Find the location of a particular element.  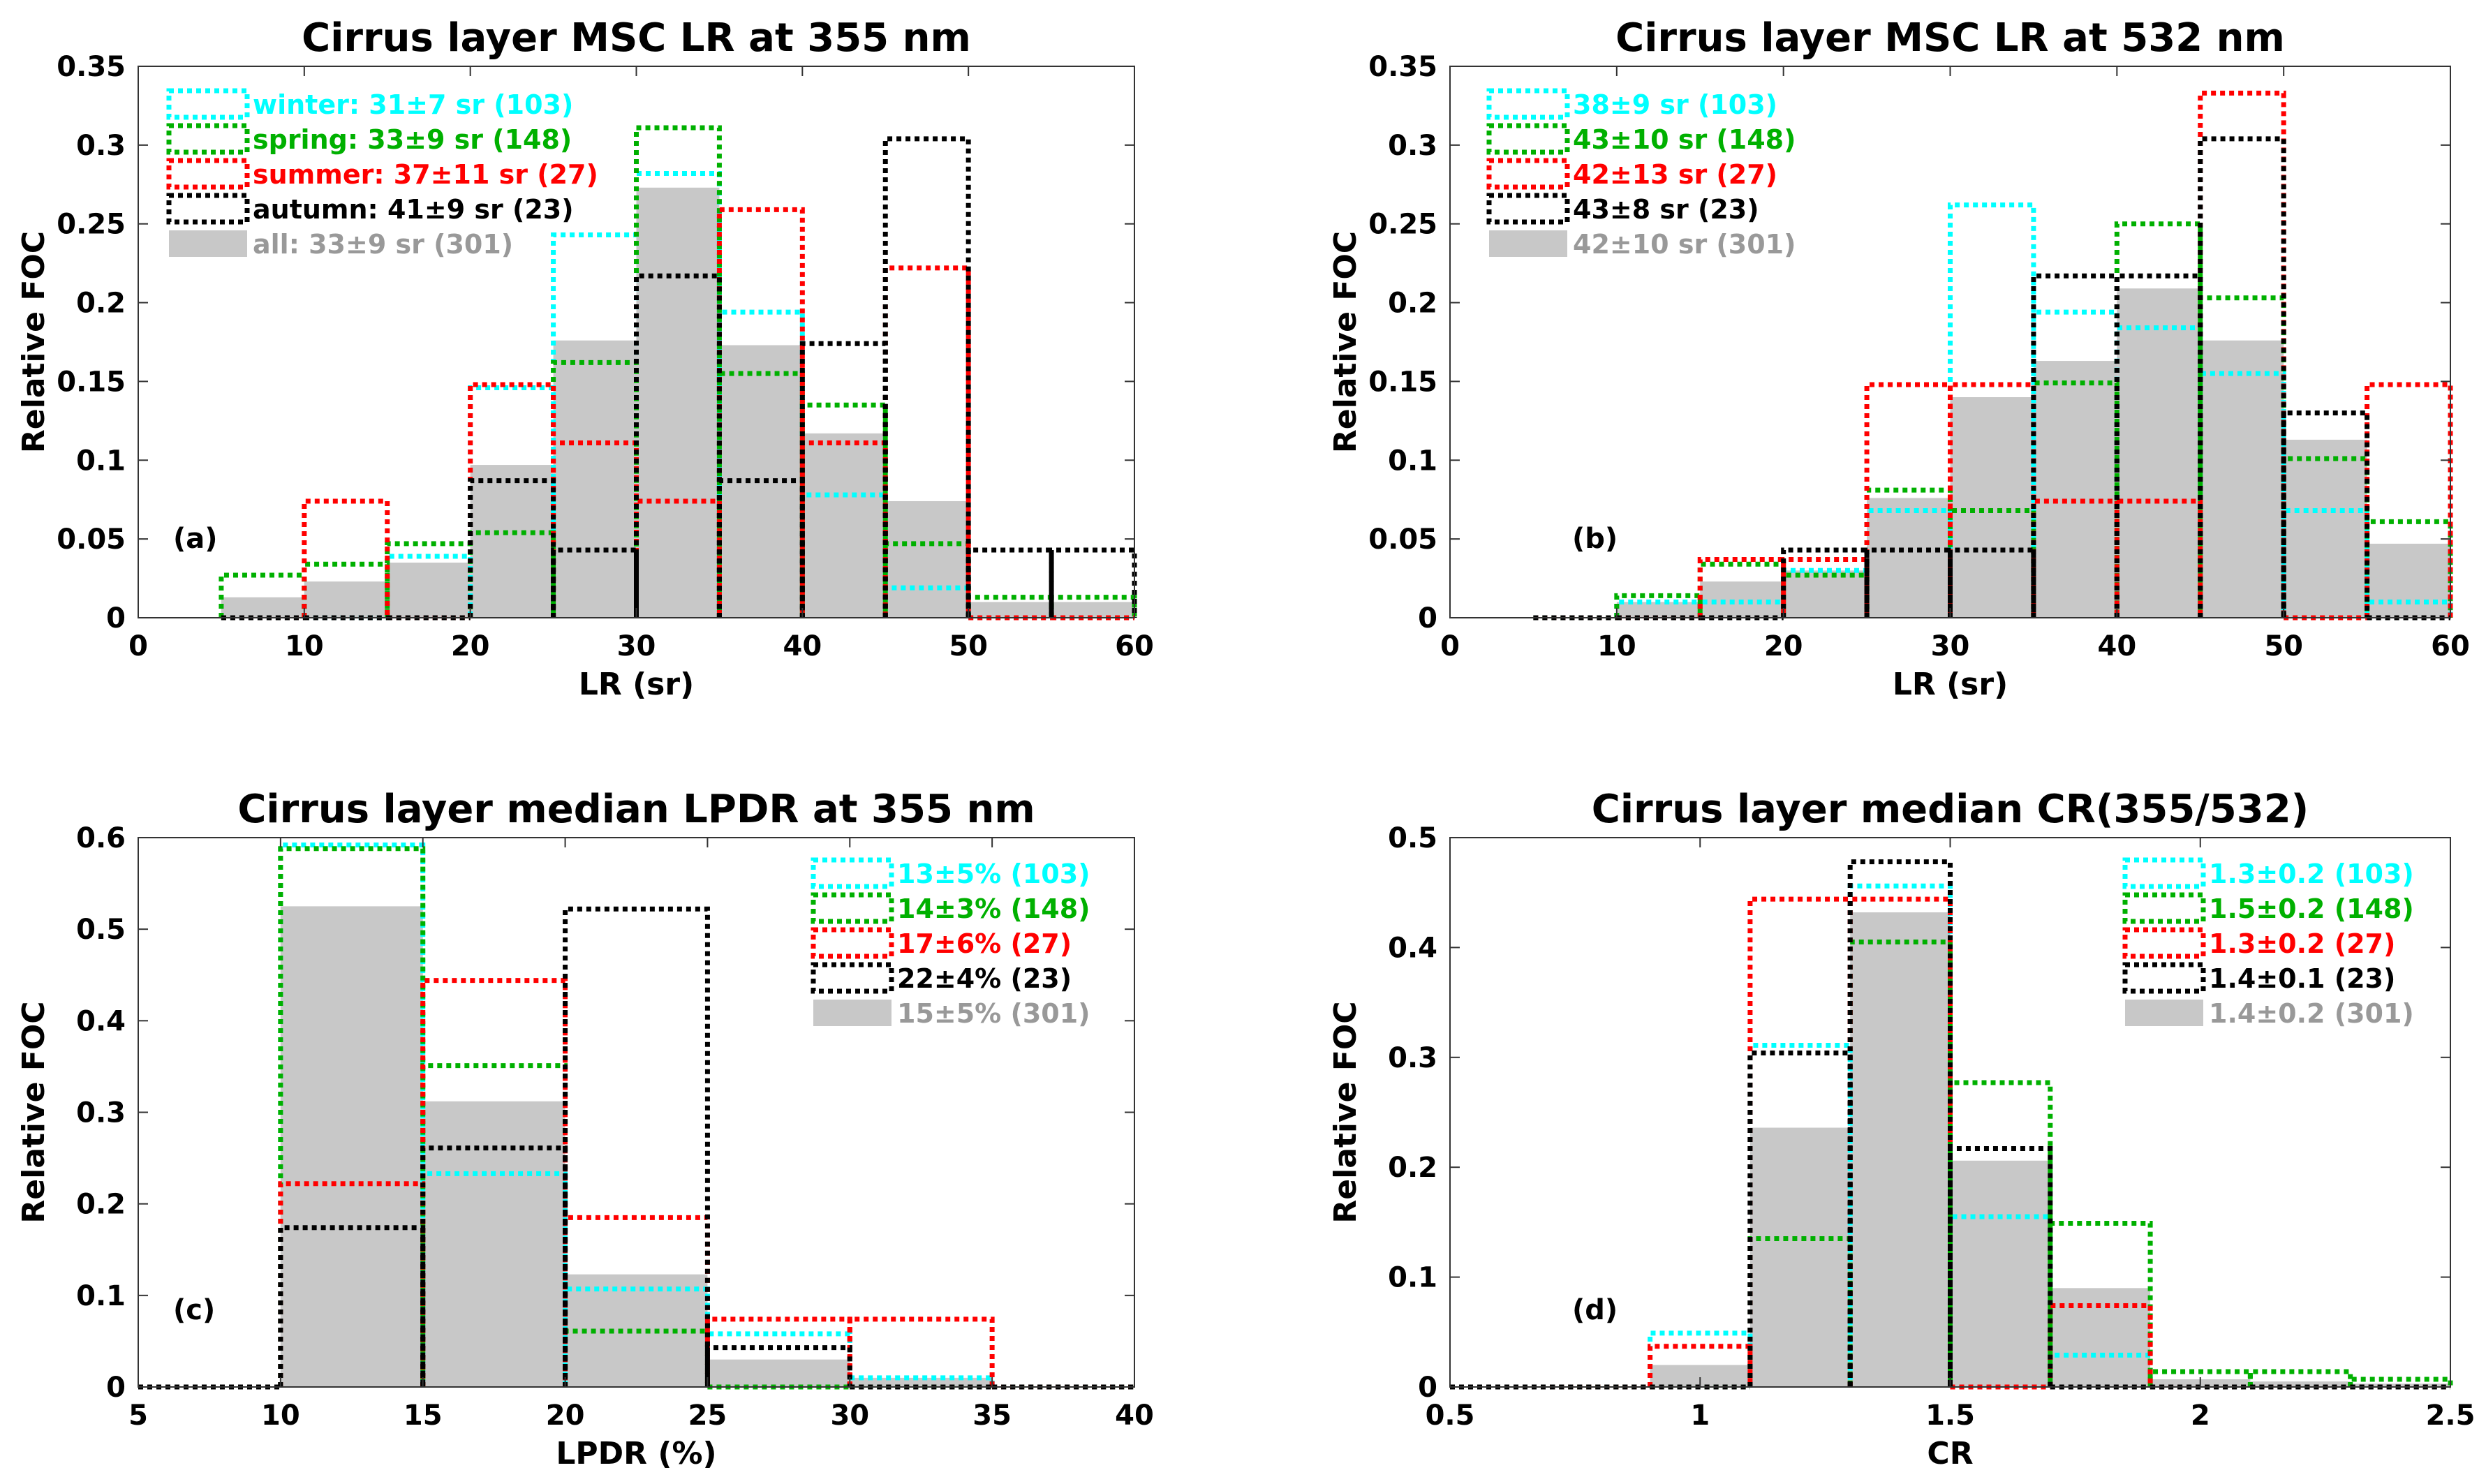

legend-label-winter: winter: 31±7 sr (103) is located at coordinates (413, 104).